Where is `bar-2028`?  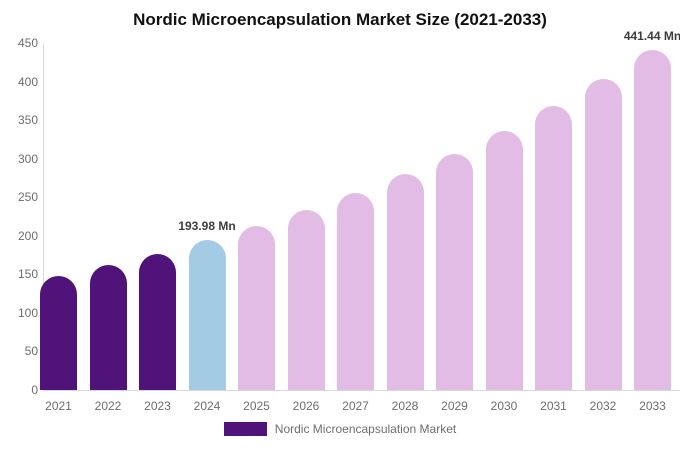
bar-2028 is located at coordinates (405, 282).